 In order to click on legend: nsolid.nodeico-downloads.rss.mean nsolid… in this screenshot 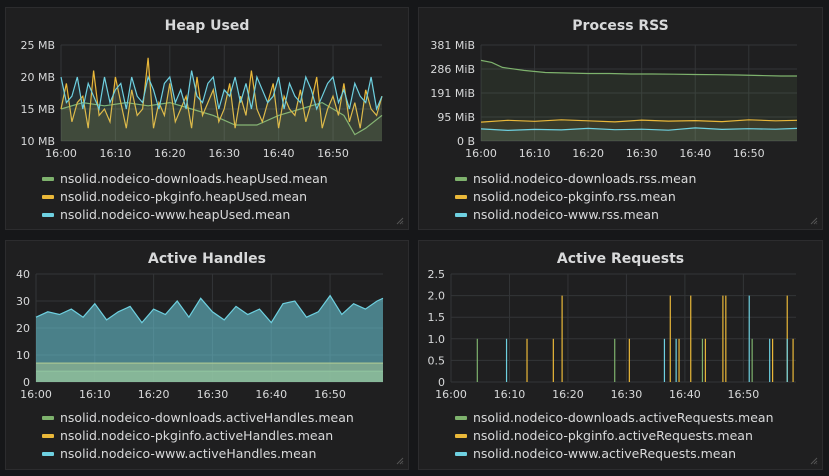, I will do `click(575, 197)`.